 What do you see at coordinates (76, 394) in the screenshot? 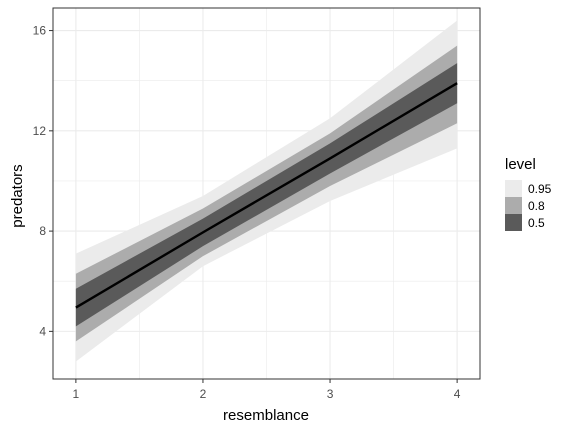
I see `x-tick-label: 1` at bounding box center [76, 394].